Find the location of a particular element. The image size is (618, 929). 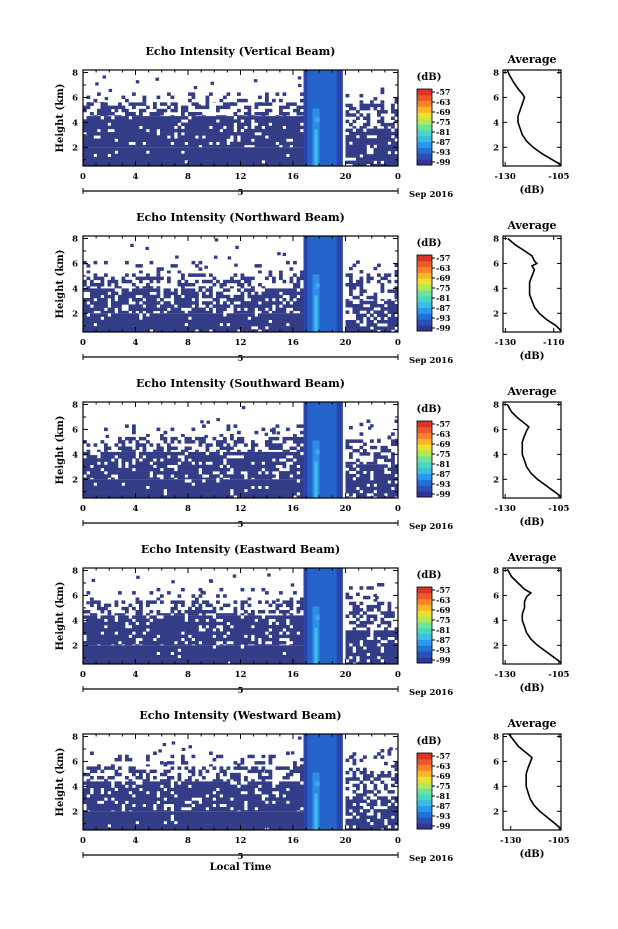

x-tick-label: 20 is located at coordinates (346, 343).